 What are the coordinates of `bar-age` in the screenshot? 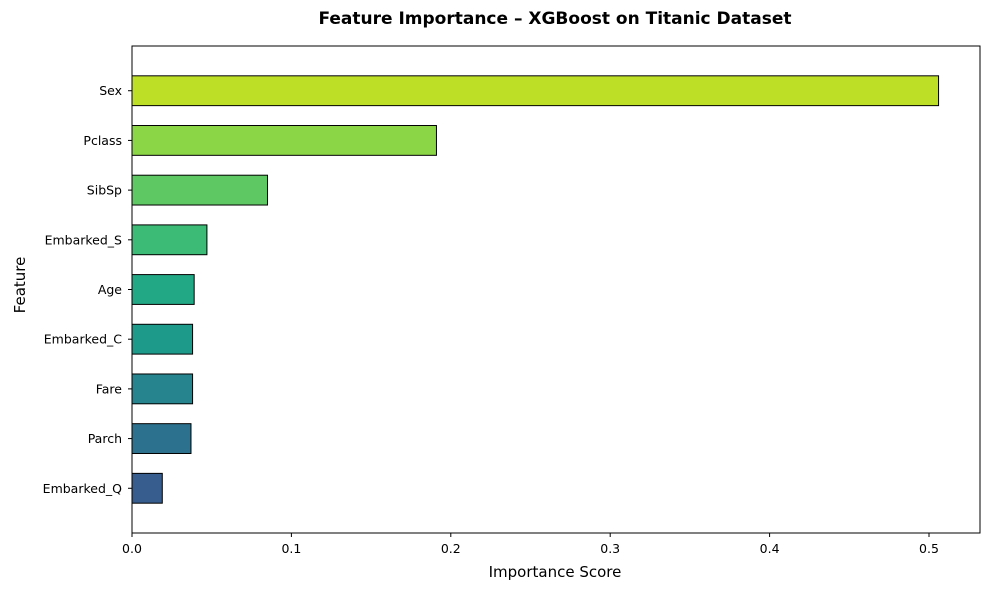 It's located at (163, 289).